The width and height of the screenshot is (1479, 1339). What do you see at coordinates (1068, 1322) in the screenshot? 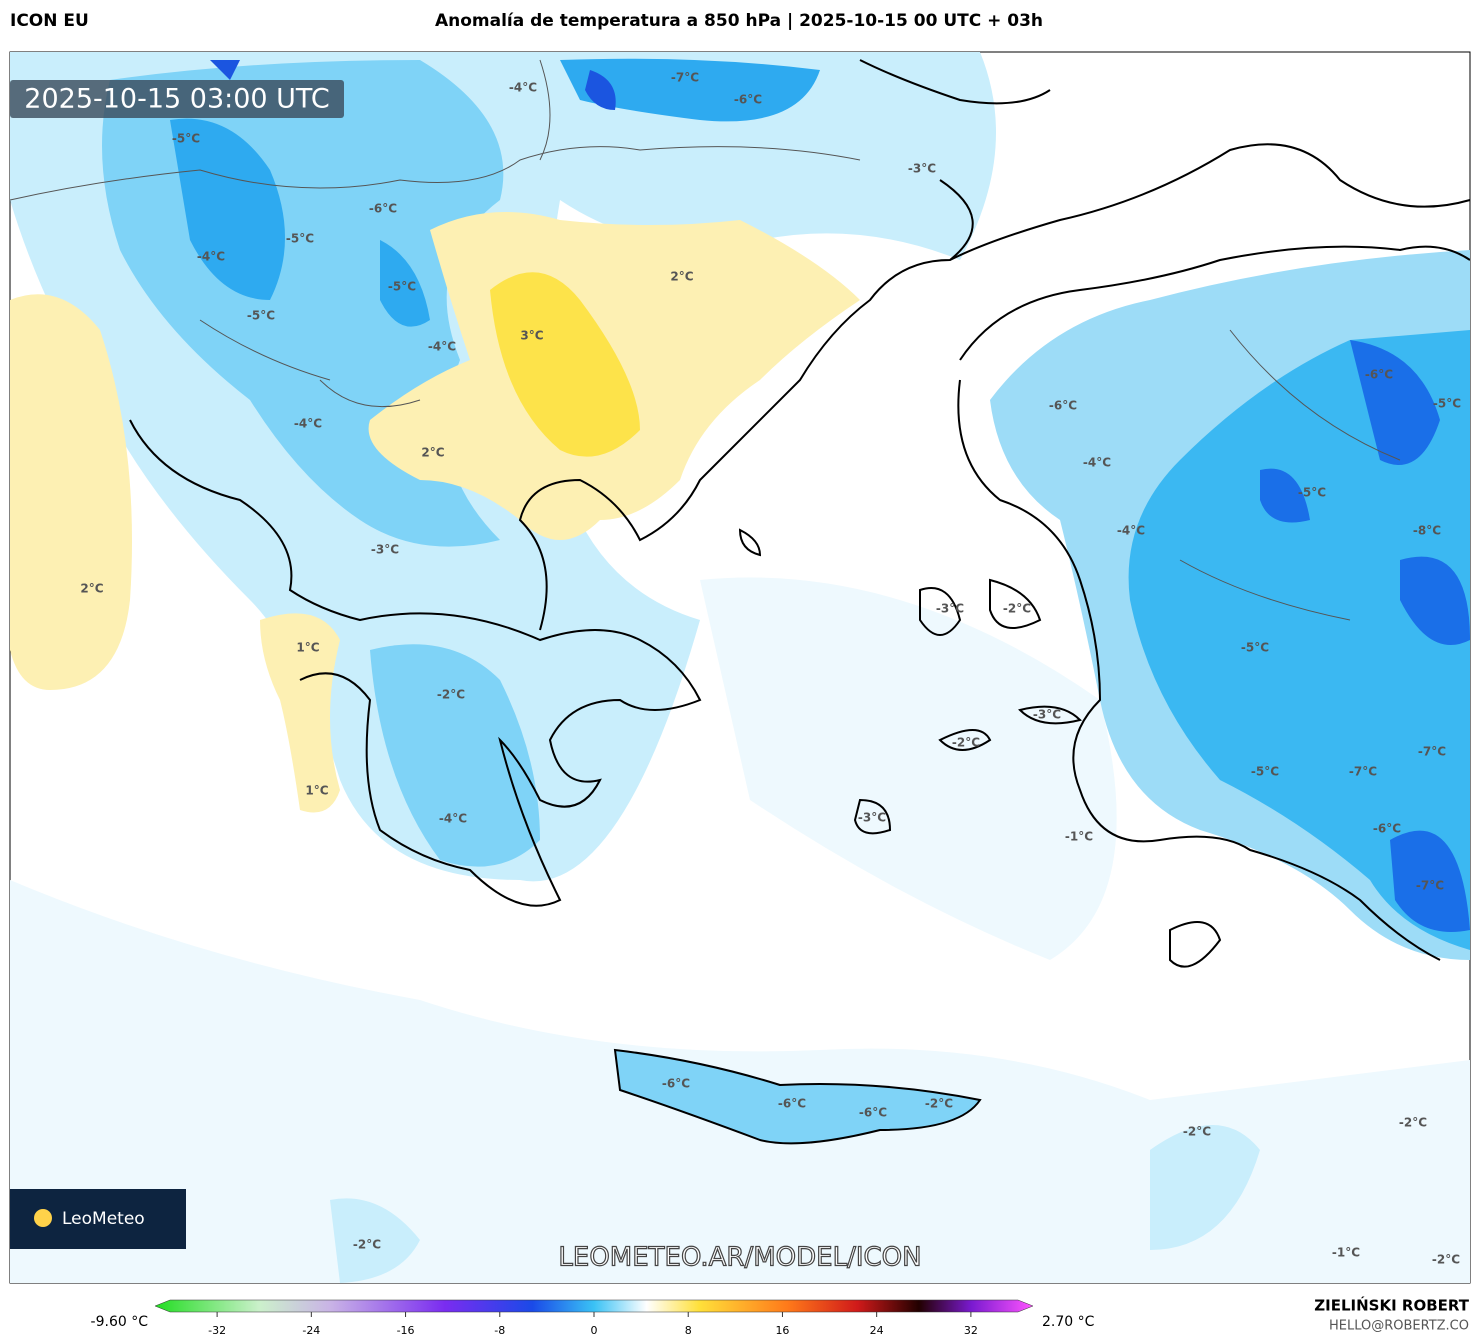
I see `colorbar-max: 2.70 °C` at bounding box center [1068, 1322].